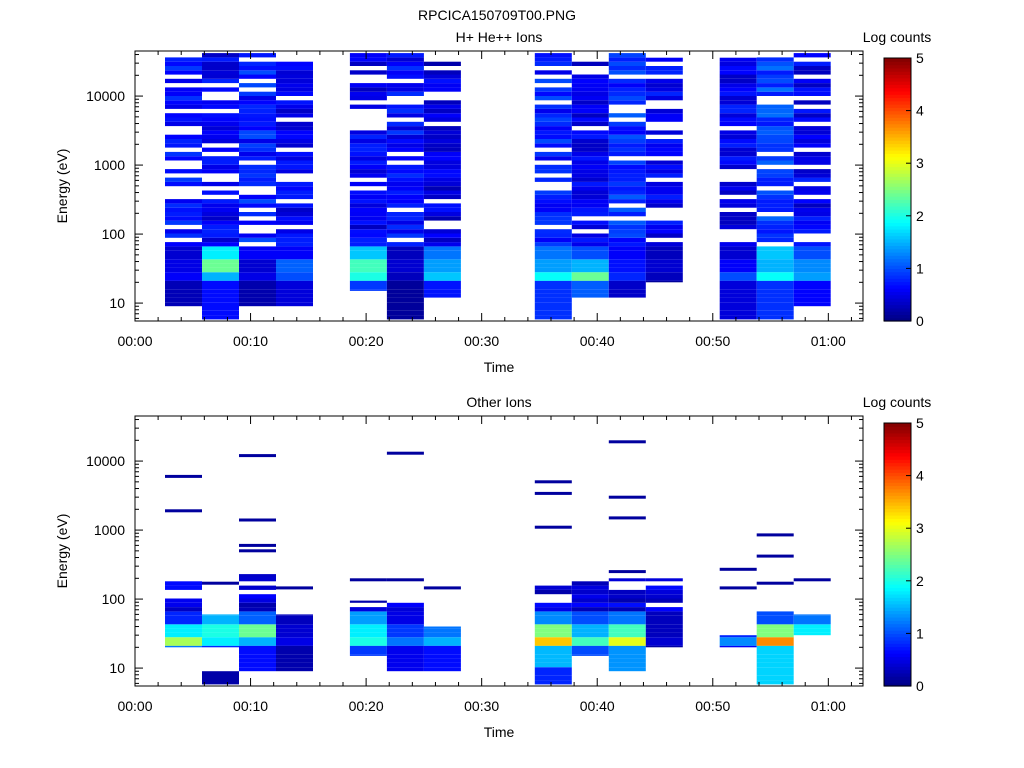 This screenshot has height=768, width=1024. I want to click on x-tick-label: 00:00, so click(134, 706).